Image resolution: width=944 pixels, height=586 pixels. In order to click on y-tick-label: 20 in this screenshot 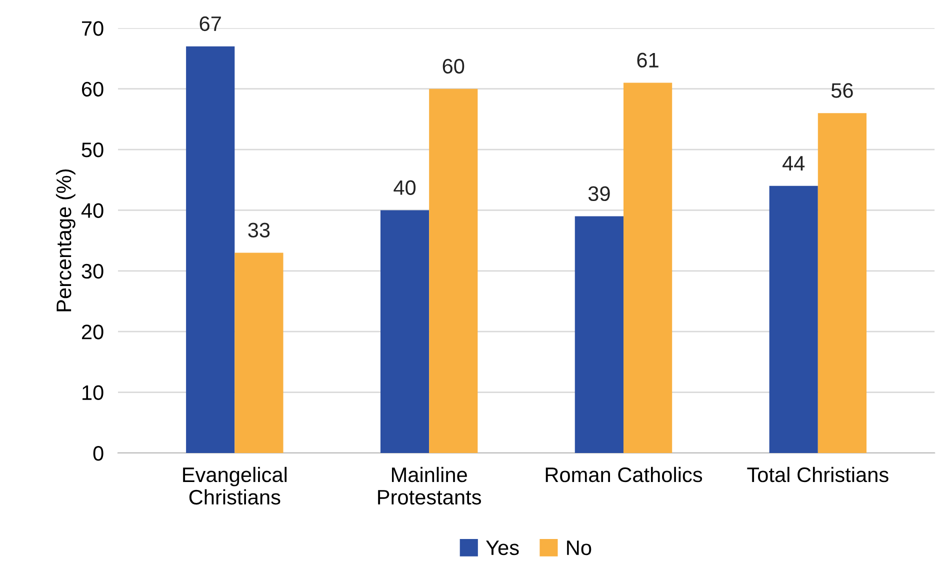, I will do `click(93, 332)`.